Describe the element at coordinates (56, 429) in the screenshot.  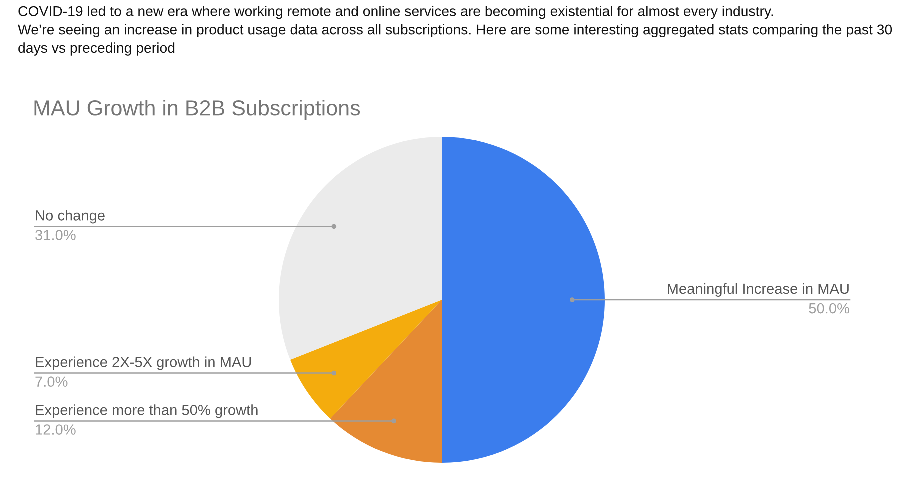
I see `data-label: 12.0%` at that location.